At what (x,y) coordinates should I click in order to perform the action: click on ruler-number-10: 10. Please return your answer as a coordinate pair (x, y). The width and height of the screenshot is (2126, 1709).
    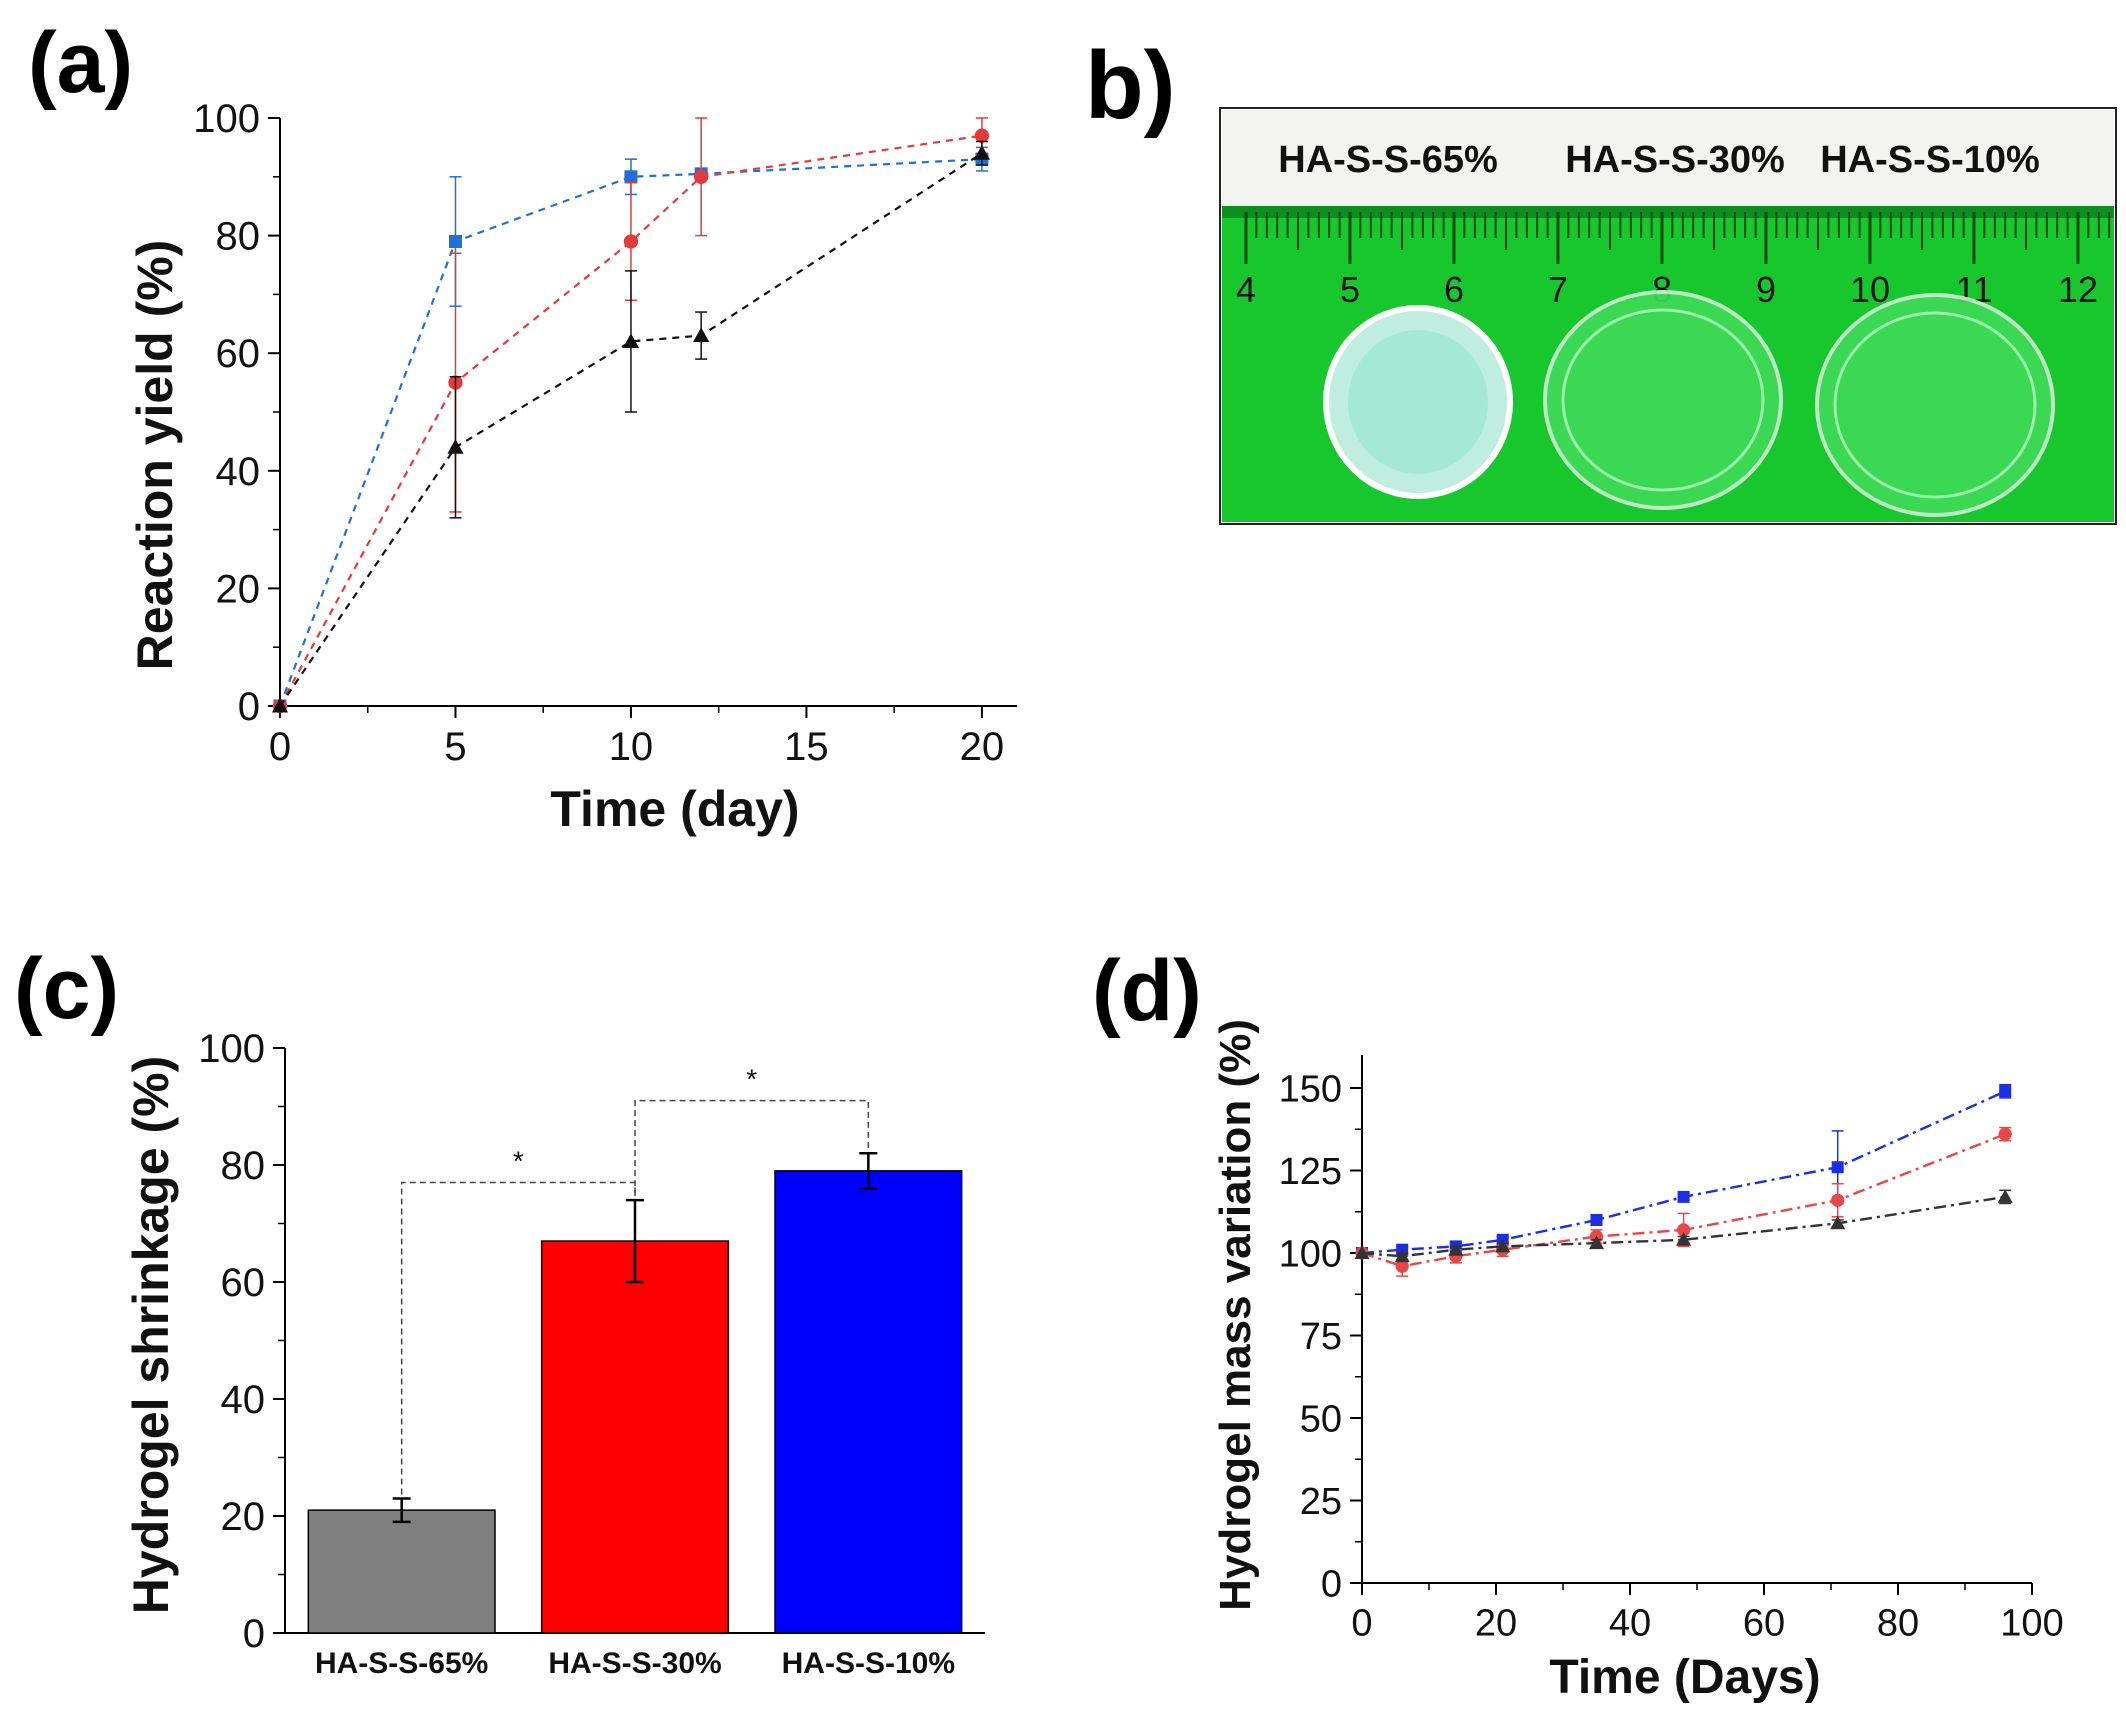
    Looking at the image, I should click on (1870, 289).